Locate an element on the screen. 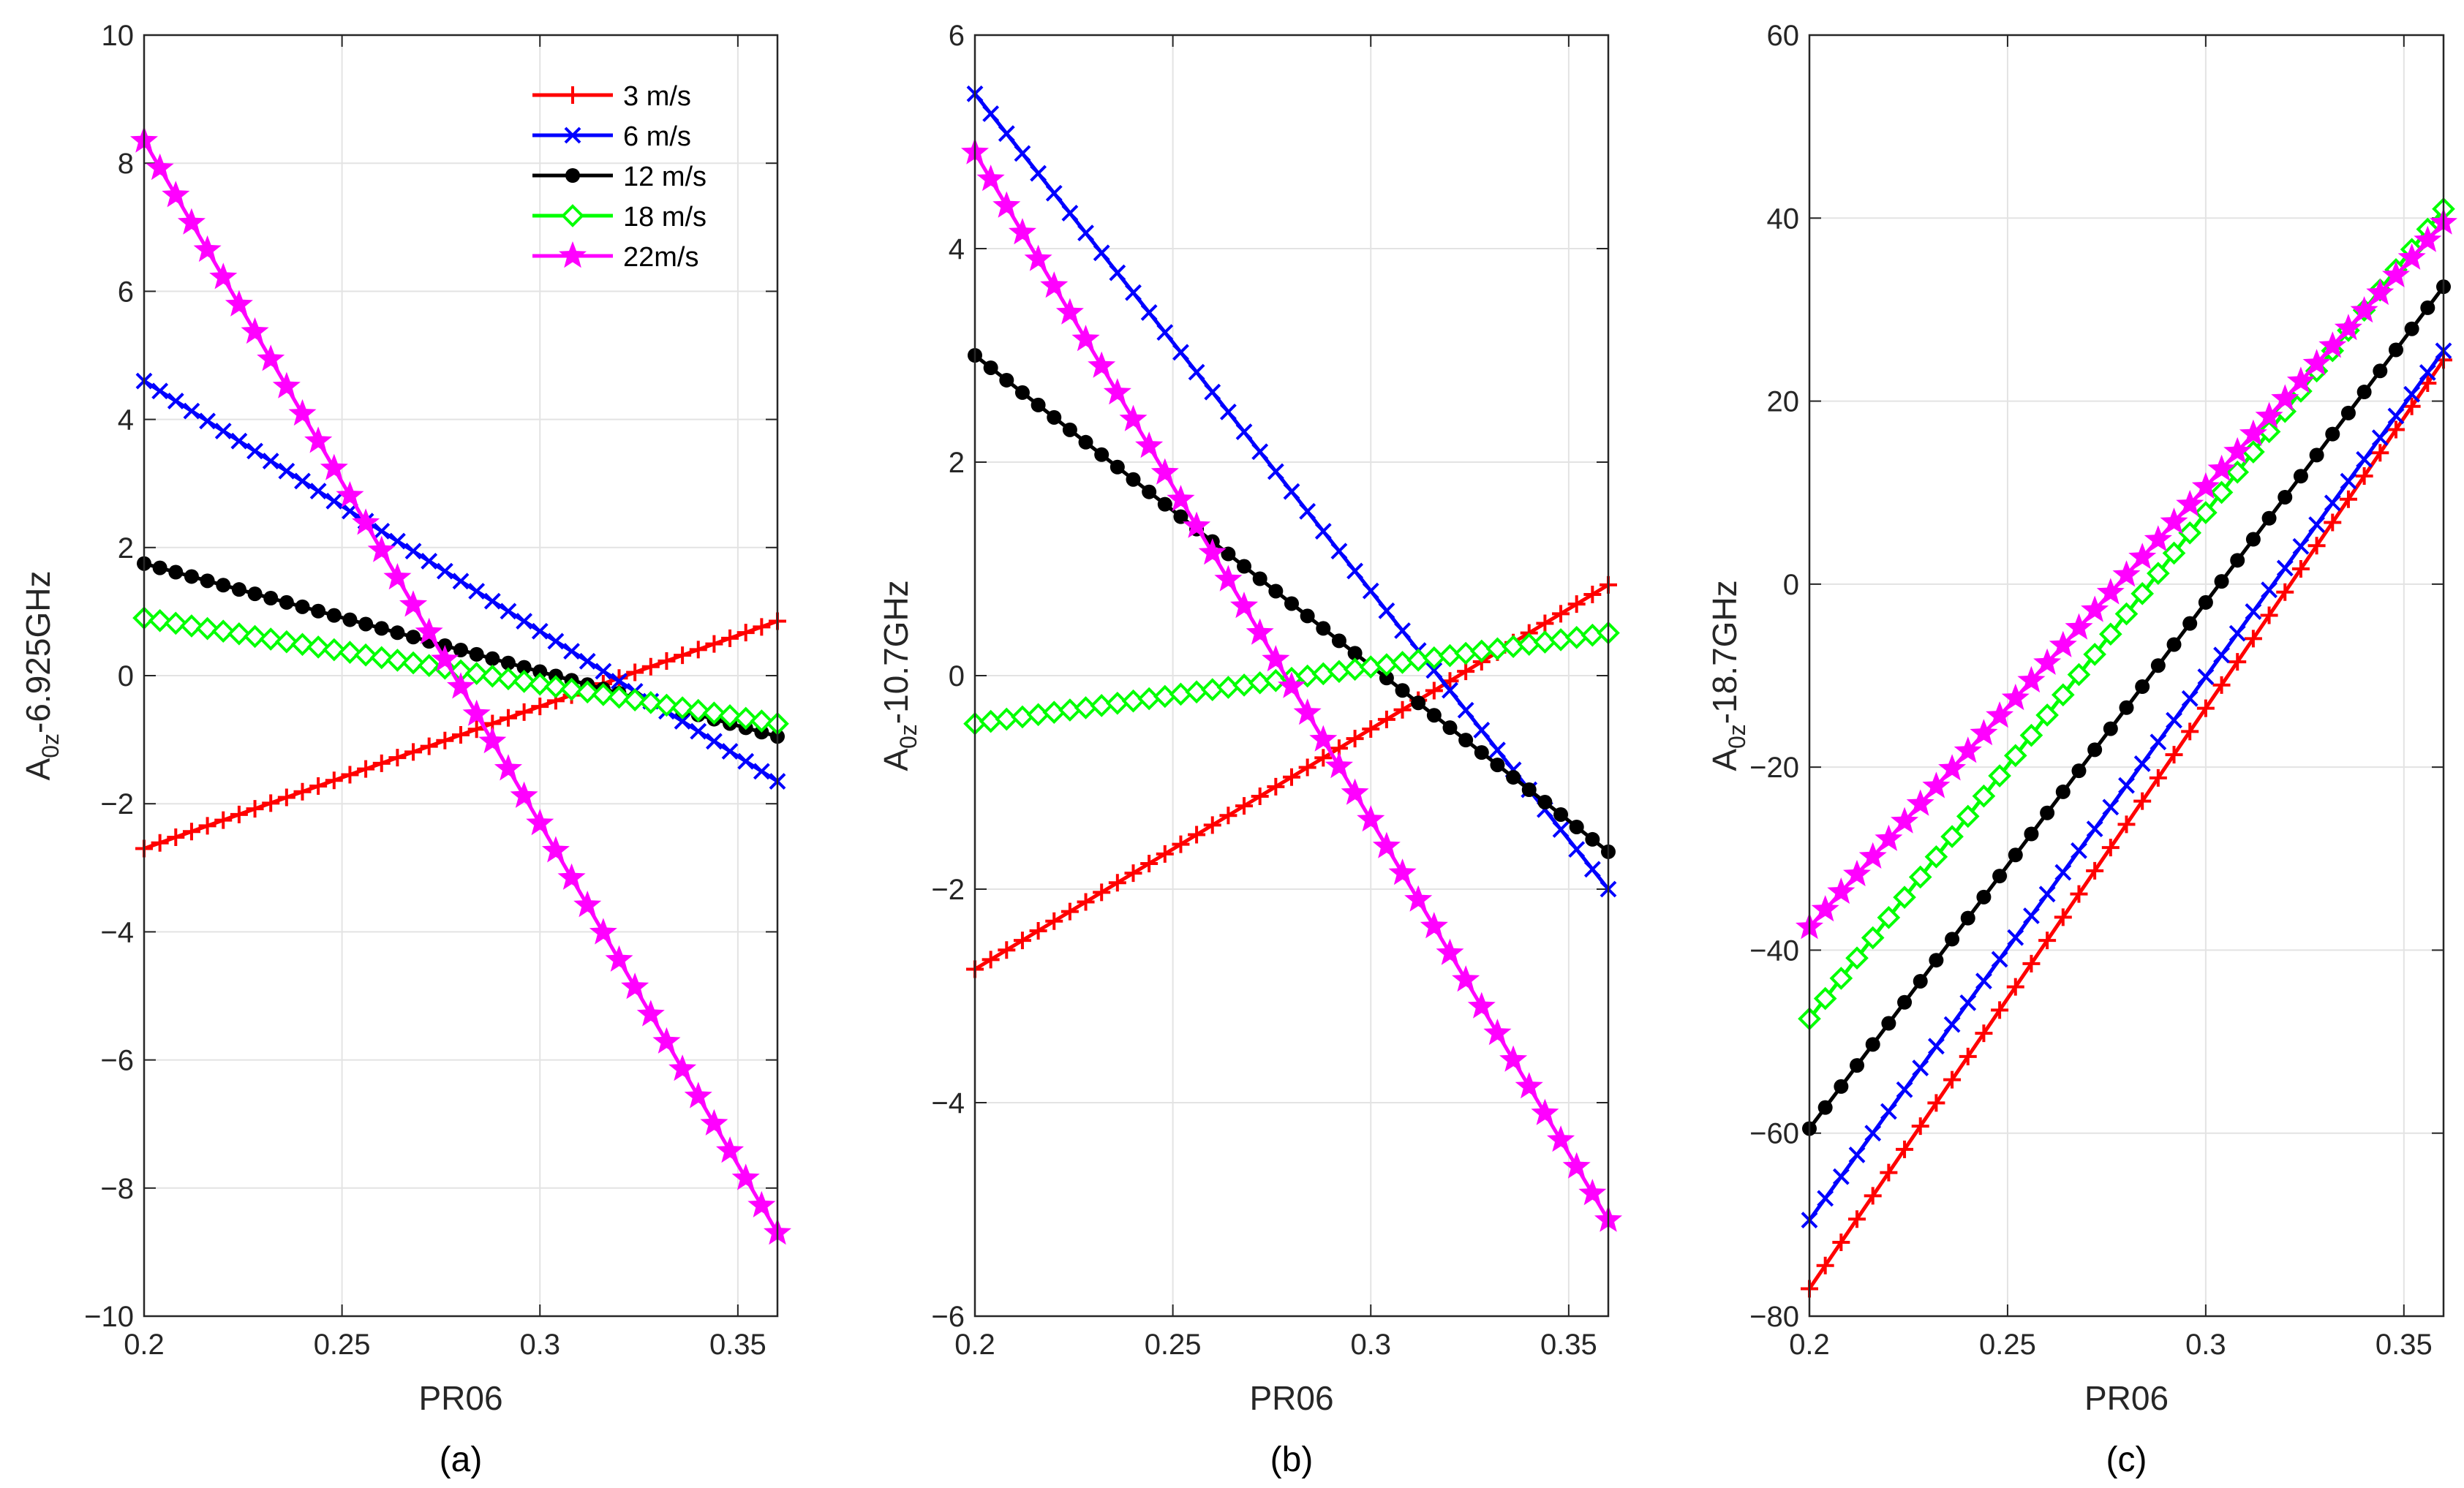 The height and width of the screenshot is (1488, 2464). y-tick-label: 4 is located at coordinates (126, 420).